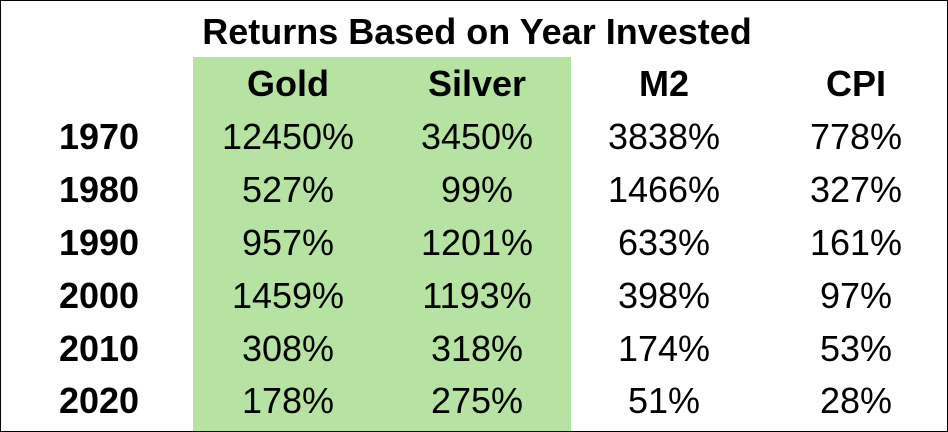 The width and height of the screenshot is (948, 432). What do you see at coordinates (663, 83) in the screenshot?
I see `column-header-m2: M2` at bounding box center [663, 83].